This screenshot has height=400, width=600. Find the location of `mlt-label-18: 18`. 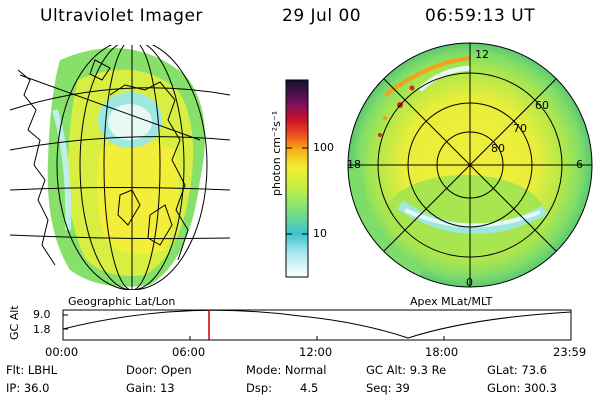

mlt-label-18: 18 is located at coordinates (354, 164).